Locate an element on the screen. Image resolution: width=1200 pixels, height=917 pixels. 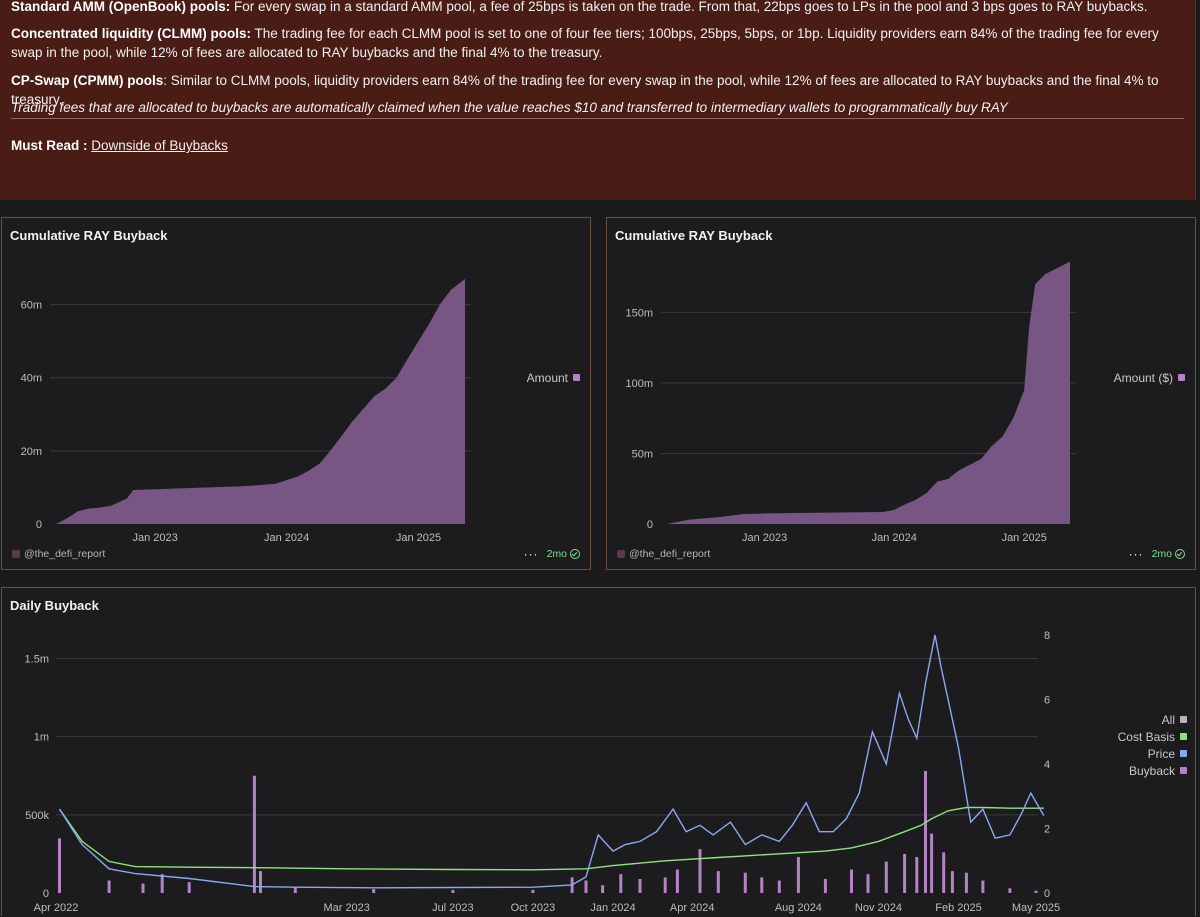
legend-label: Amount ($) is located at coordinates (1143, 378).